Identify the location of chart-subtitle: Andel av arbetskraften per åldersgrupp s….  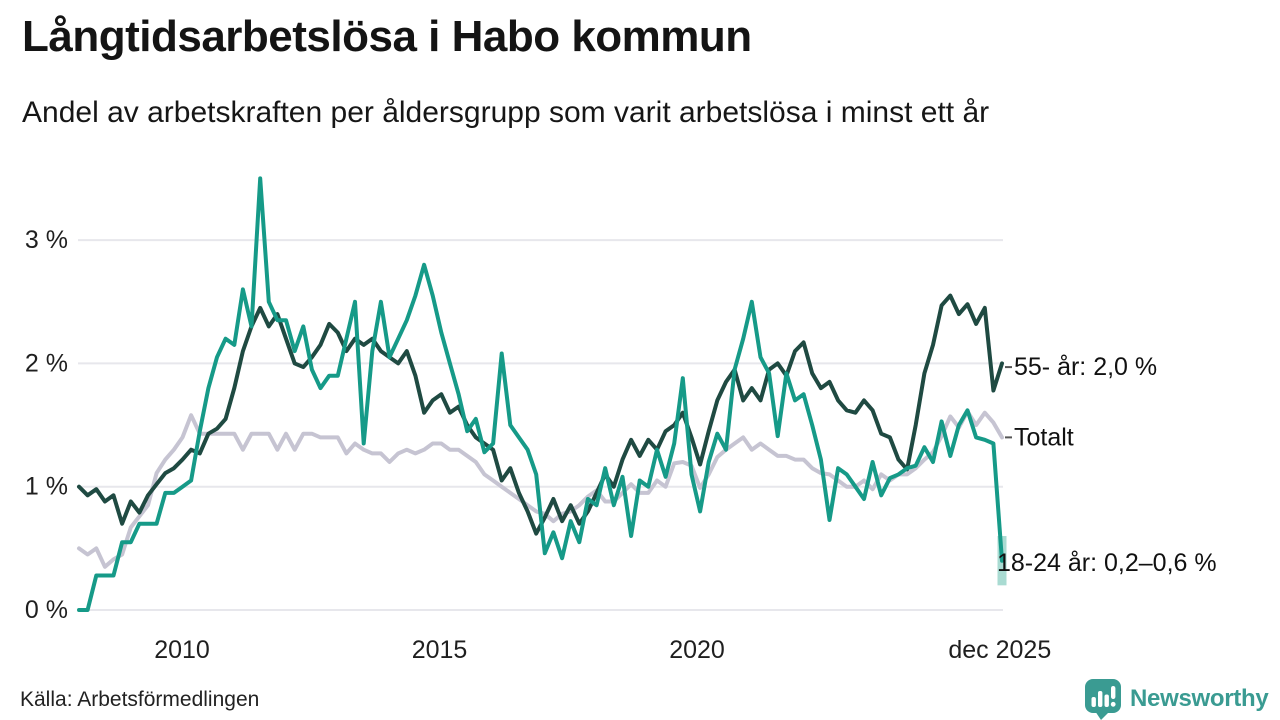
(506, 112).